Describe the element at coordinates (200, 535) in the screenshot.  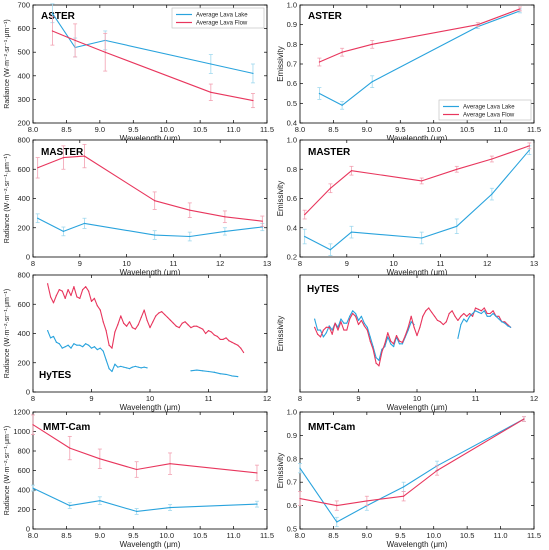
I see `x-tick-label: 10.5` at that location.